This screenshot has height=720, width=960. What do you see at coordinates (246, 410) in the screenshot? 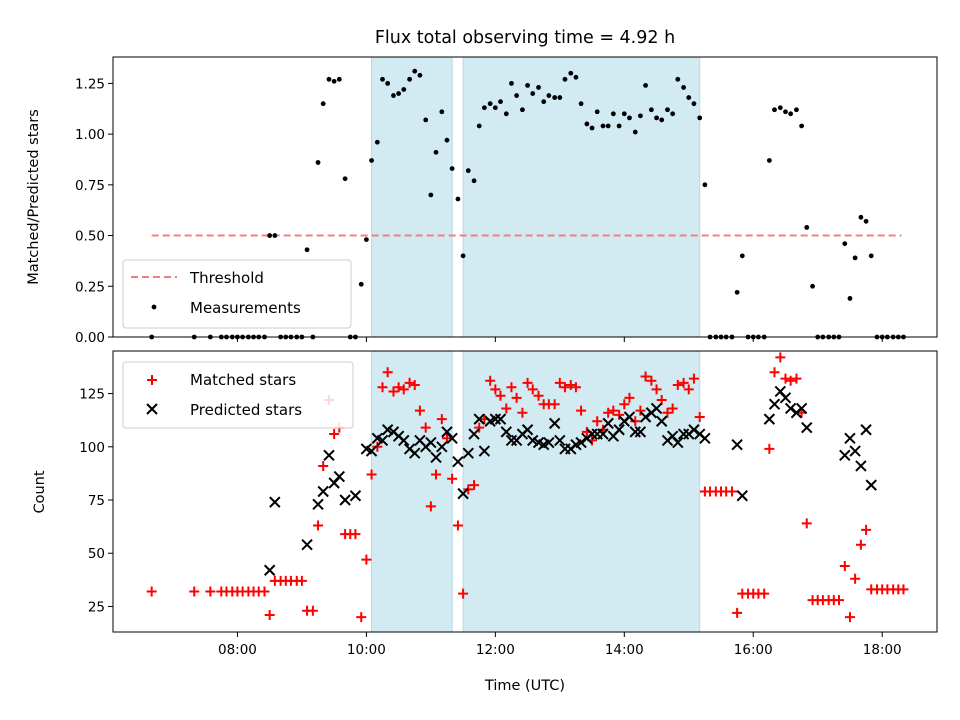
I see `legend-predicted-label: Predicted stars` at bounding box center [246, 410].